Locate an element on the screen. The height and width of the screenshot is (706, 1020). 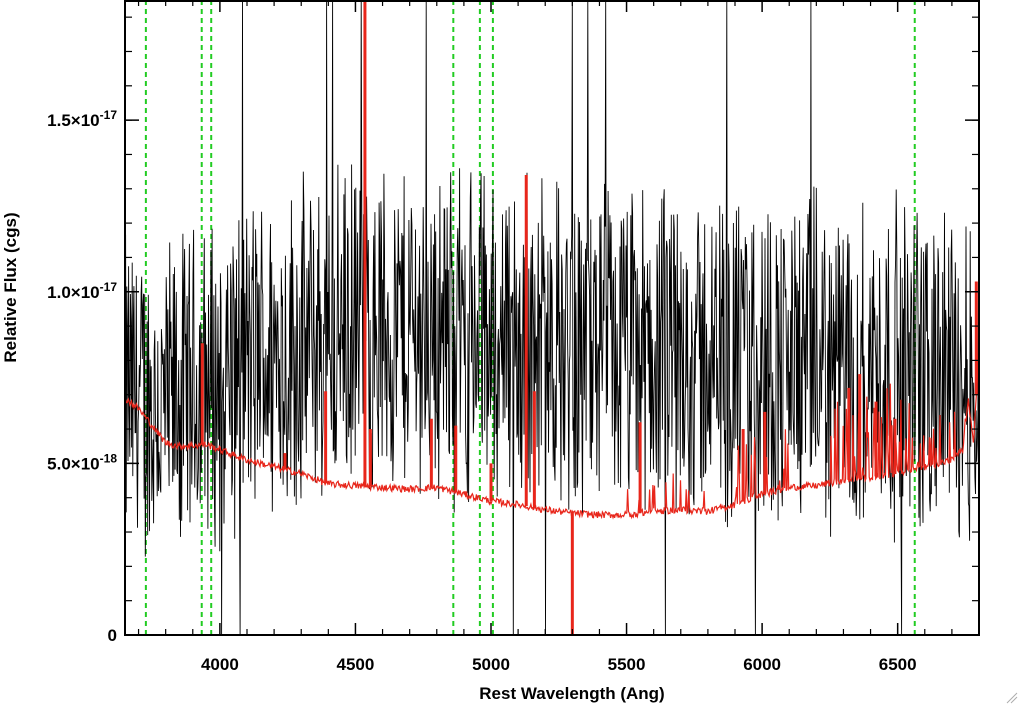
x-tick-label: 4500 is located at coordinates (356, 664).